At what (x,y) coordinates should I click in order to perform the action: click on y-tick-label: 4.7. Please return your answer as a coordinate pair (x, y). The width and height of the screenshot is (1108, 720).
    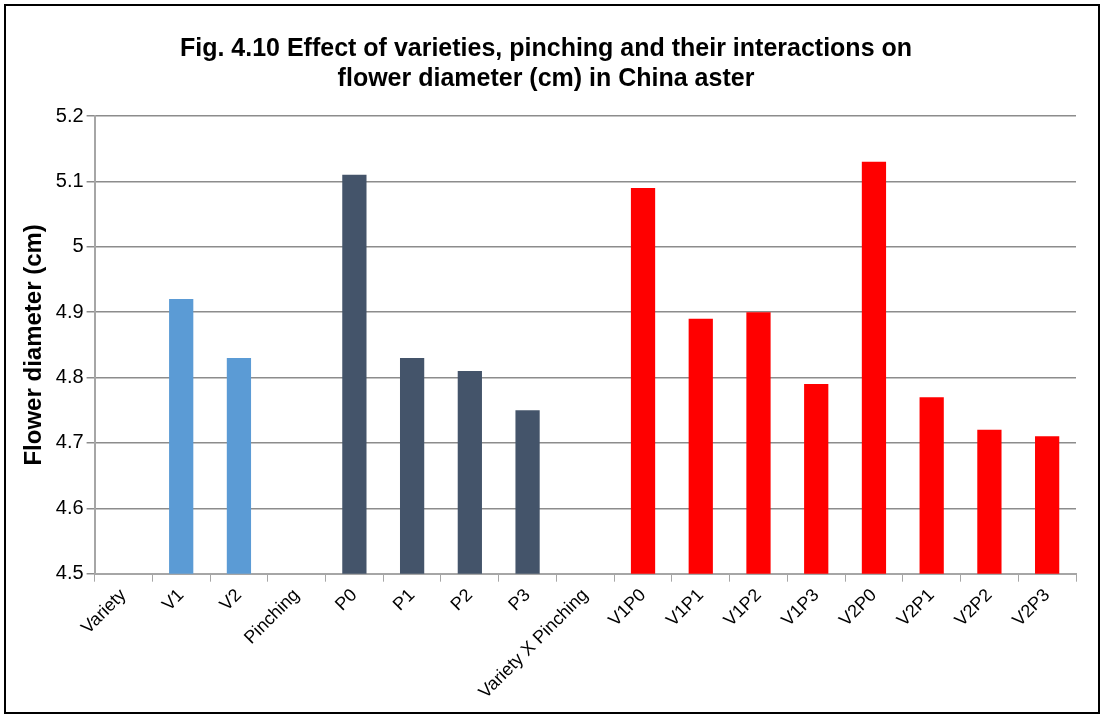
    Looking at the image, I should click on (69, 441).